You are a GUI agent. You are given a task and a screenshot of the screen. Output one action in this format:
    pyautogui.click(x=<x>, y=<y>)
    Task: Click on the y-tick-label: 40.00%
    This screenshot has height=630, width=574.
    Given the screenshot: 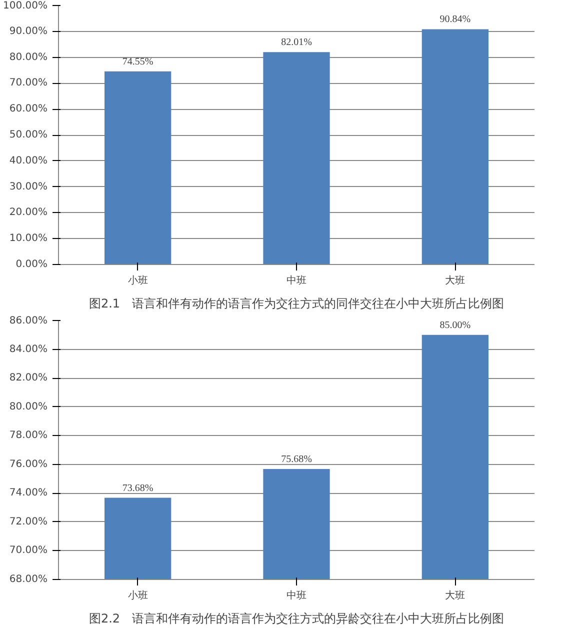 What is the action you would take?
    pyautogui.click(x=28, y=160)
    